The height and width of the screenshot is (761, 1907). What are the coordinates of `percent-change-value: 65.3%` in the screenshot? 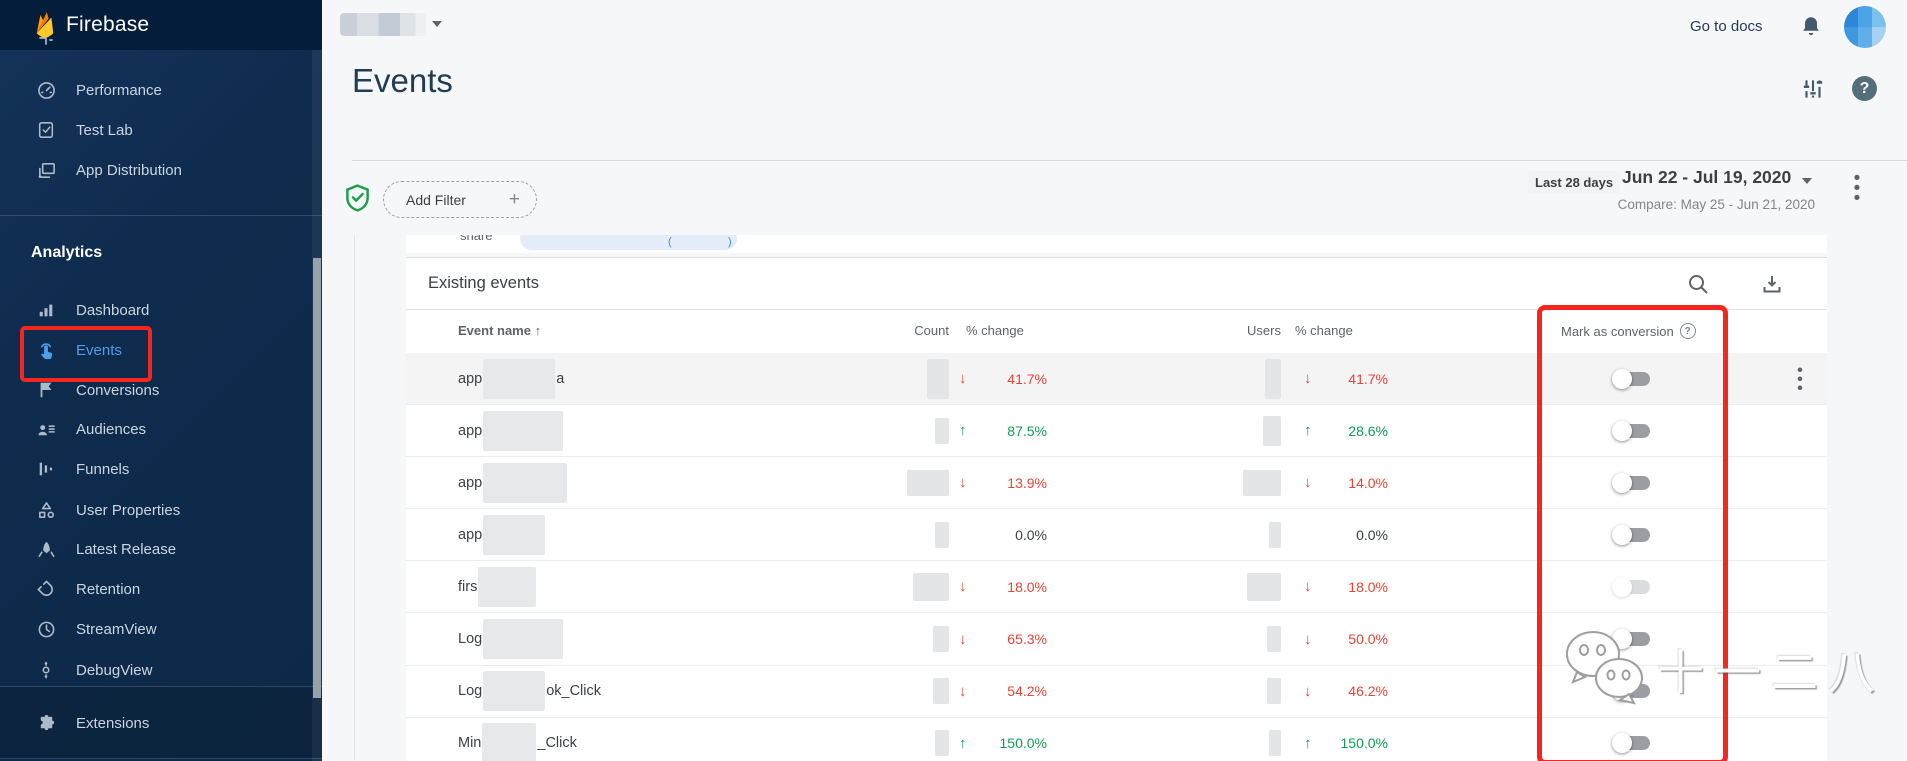 It's located at (1027, 639).